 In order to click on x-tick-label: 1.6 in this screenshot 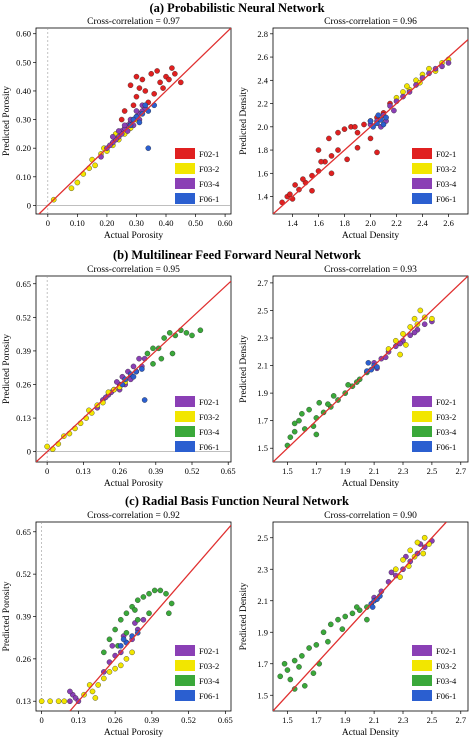, I will do `click(318, 223)`.